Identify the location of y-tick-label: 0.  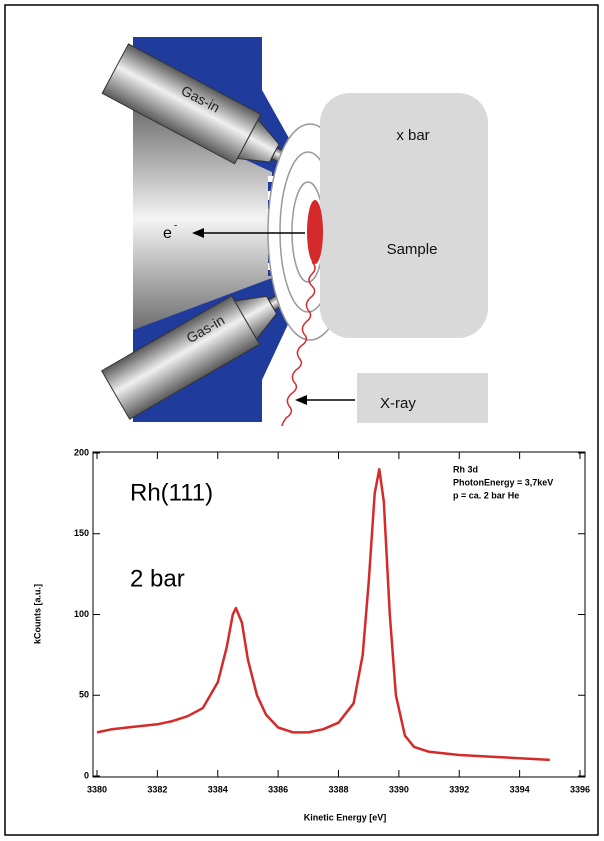
(86, 775).